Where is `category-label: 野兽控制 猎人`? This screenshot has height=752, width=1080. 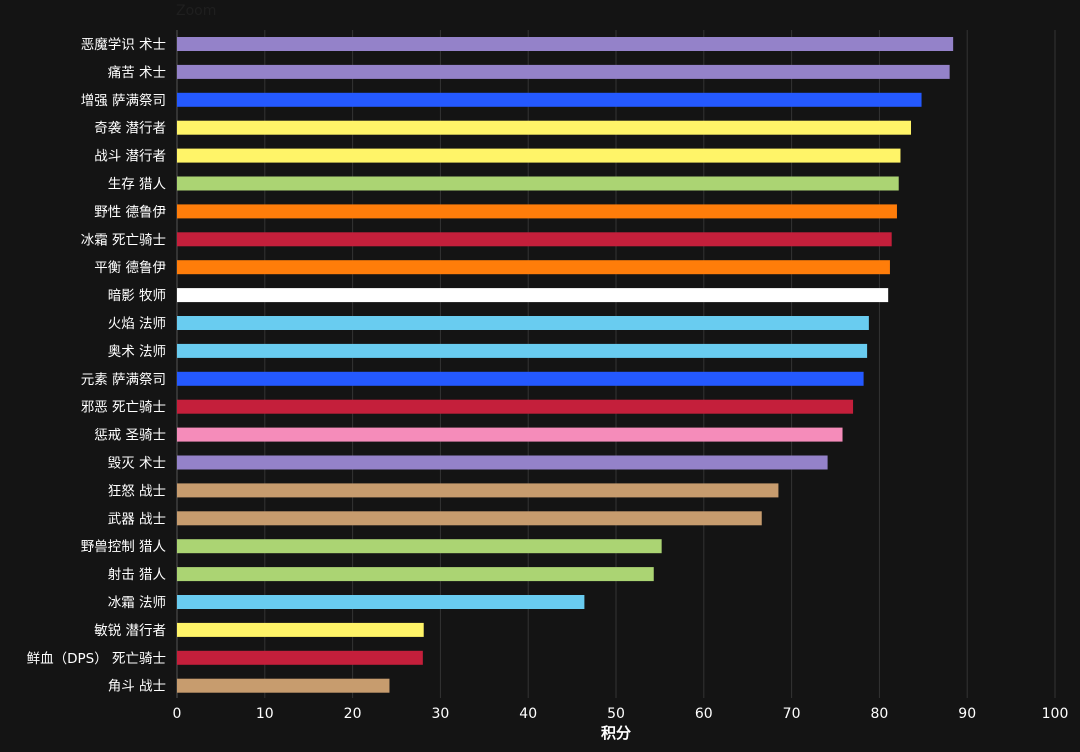 category-label: 野兽控制 猎人 is located at coordinates (124, 547).